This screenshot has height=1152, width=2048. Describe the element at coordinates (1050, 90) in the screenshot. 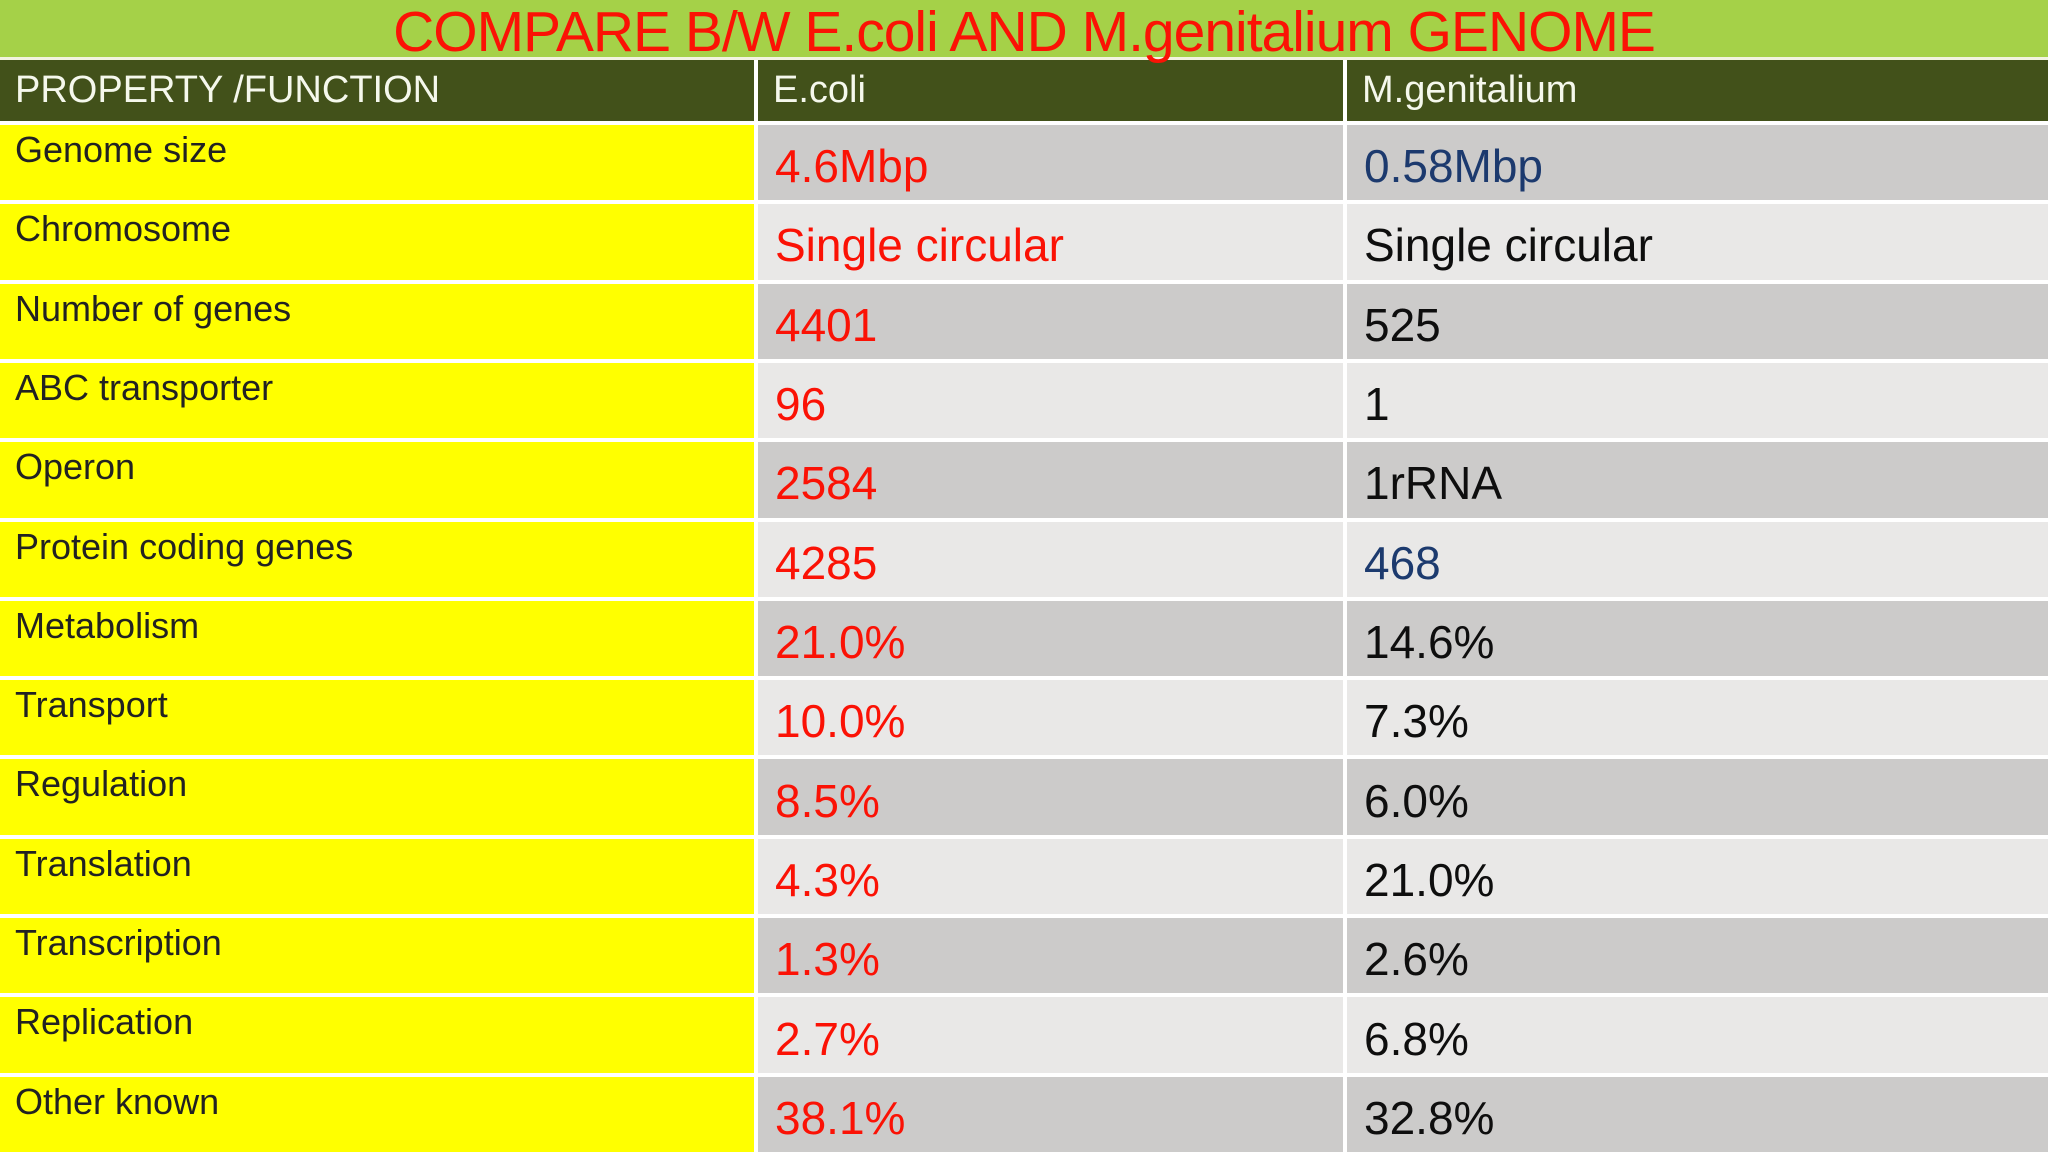

I see `header-ecoli: E.coli` at that location.